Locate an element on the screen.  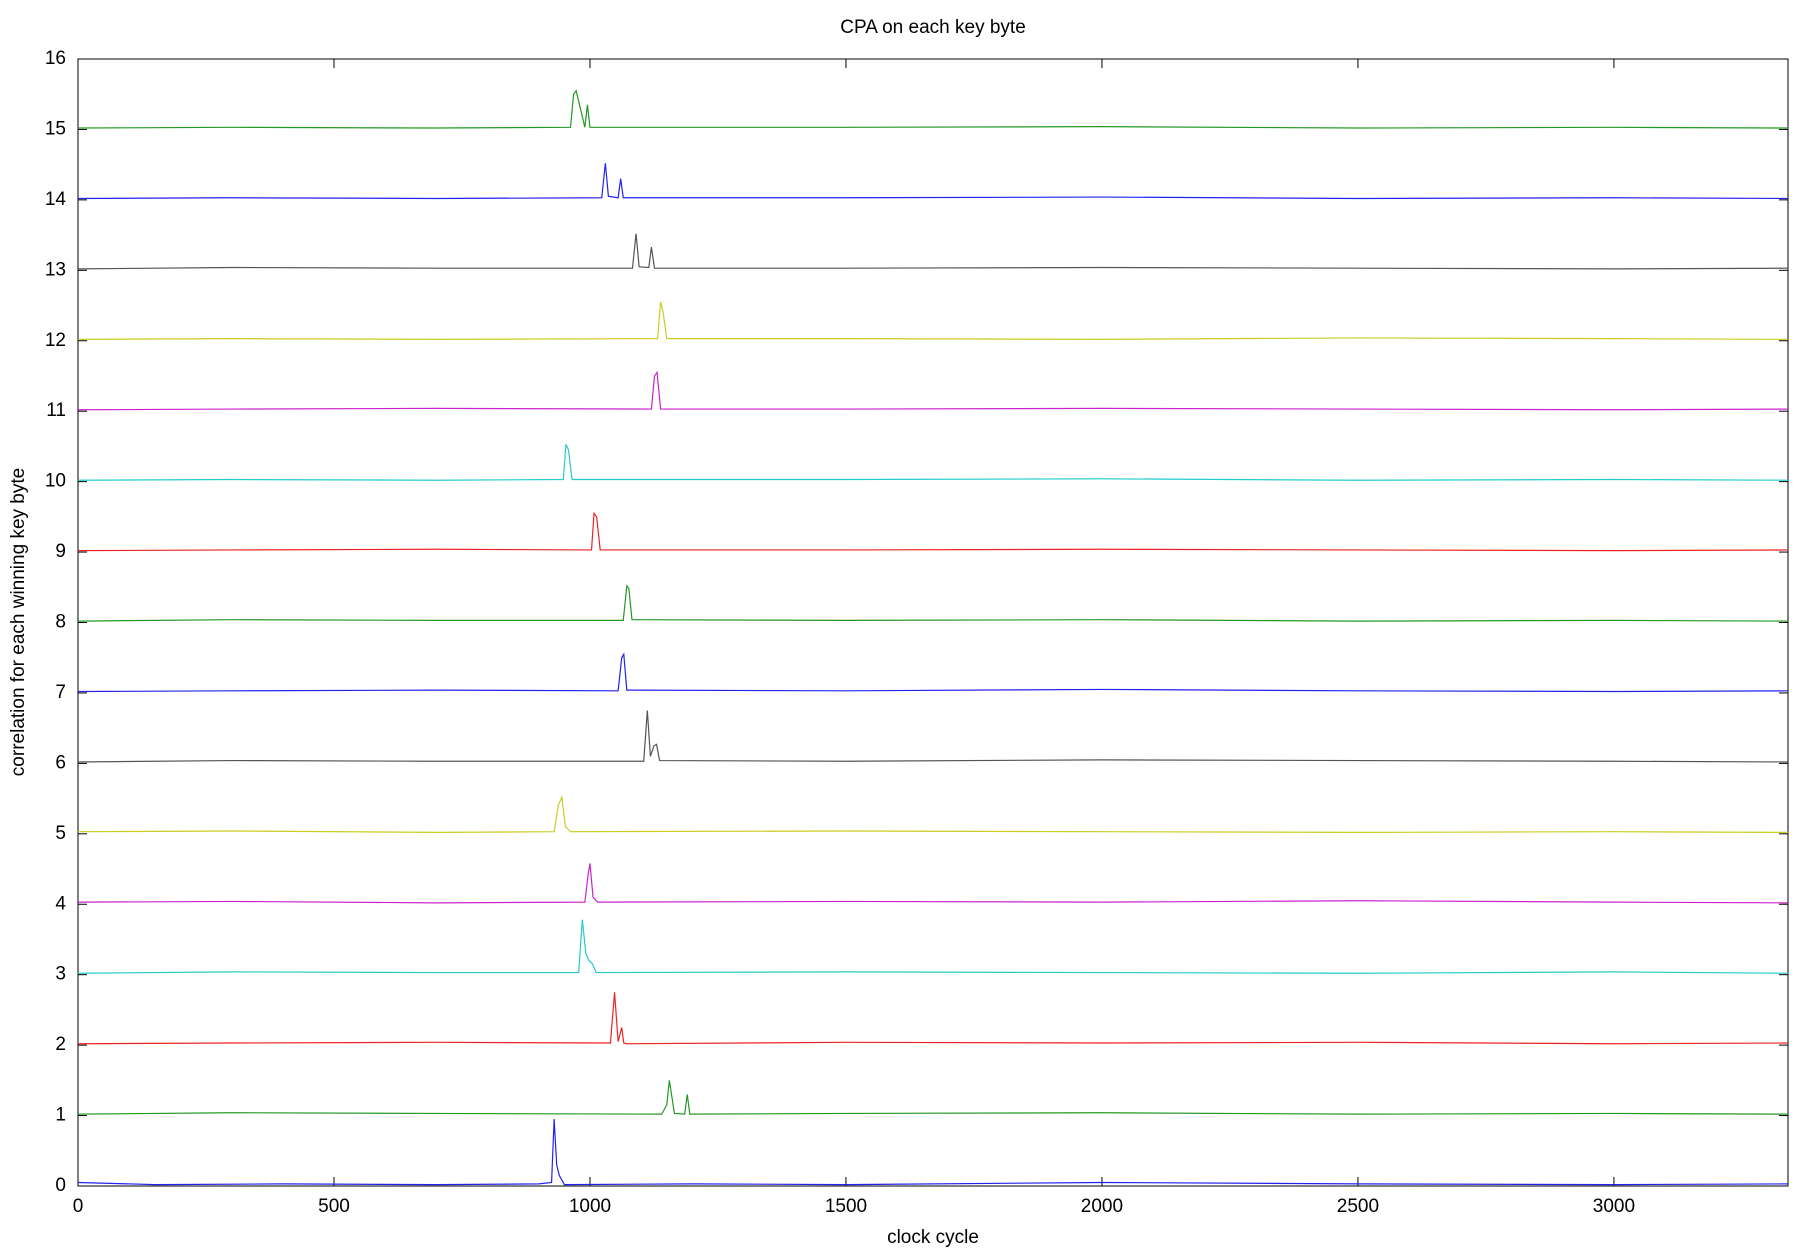
x-tick-label: 500 is located at coordinates (334, 1206).